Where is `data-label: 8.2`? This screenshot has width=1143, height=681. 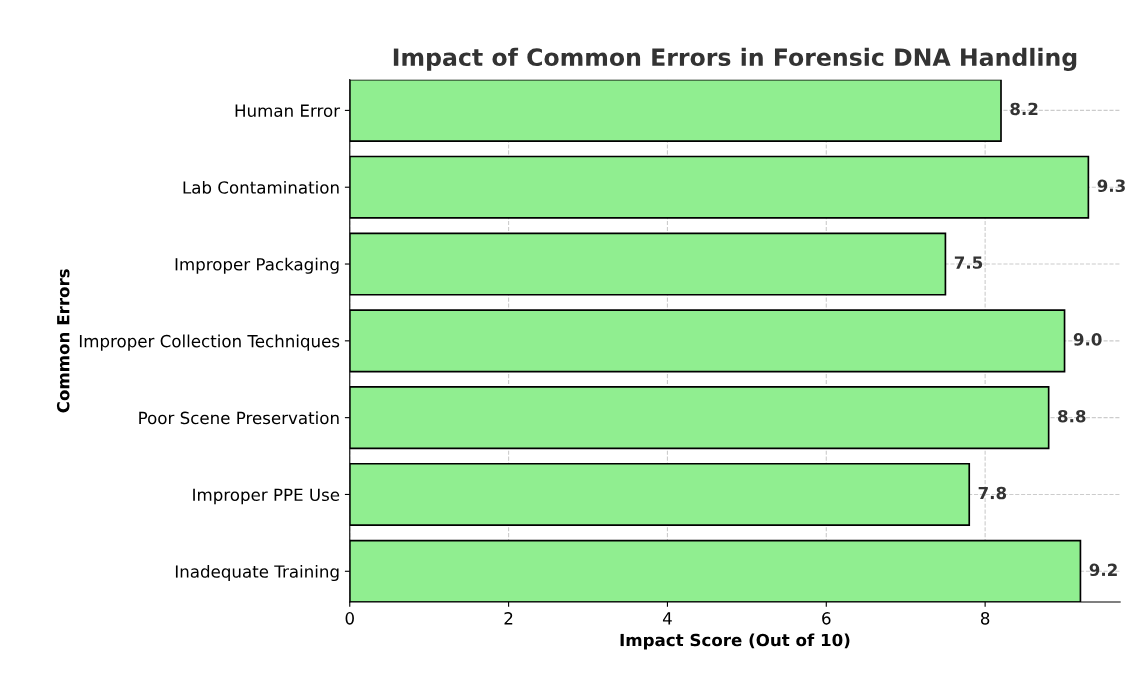
data-label: 8.2 is located at coordinates (1024, 109).